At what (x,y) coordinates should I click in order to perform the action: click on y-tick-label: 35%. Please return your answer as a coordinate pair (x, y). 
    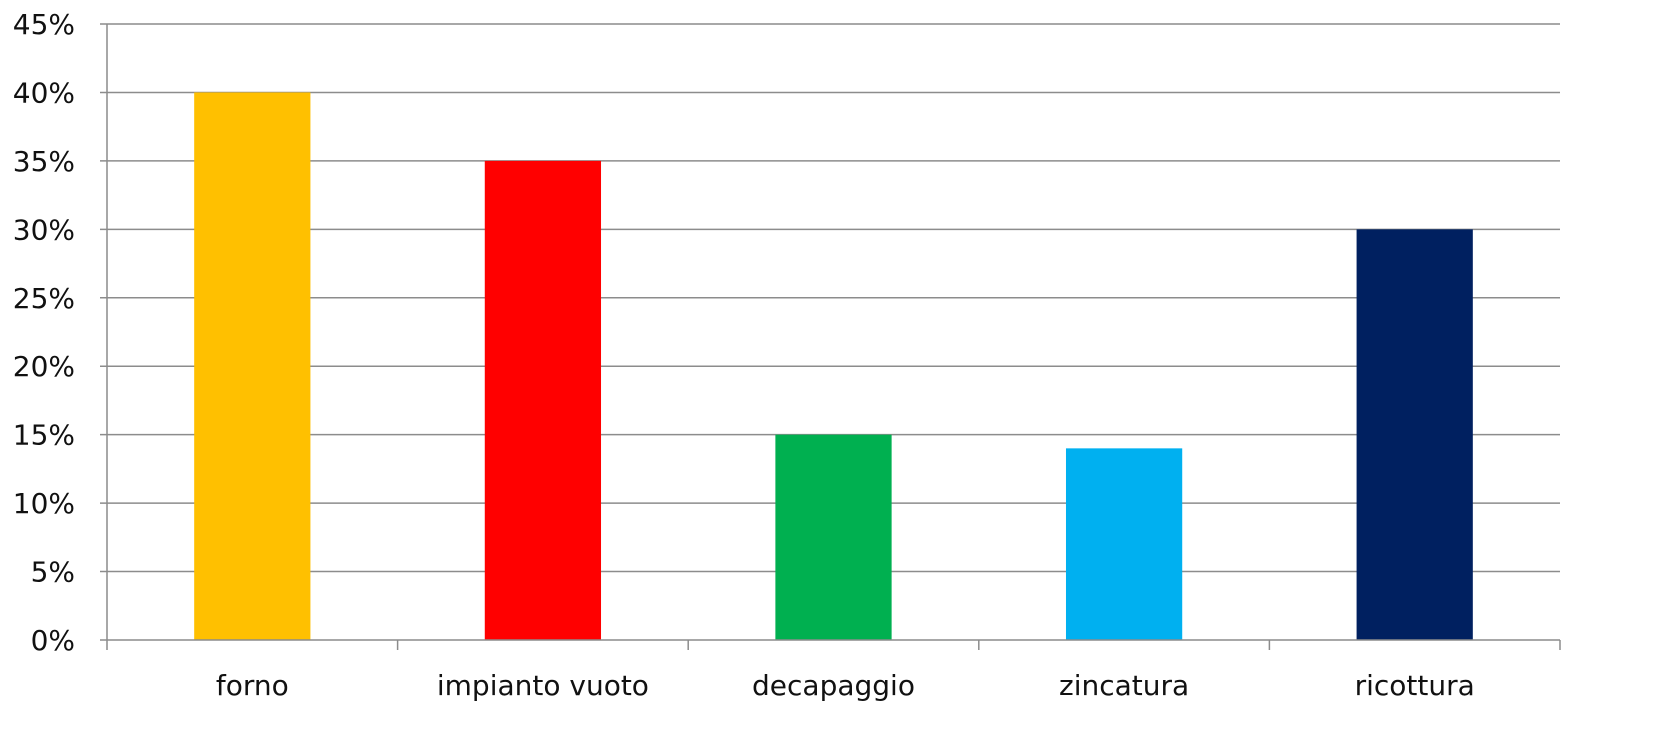
    Looking at the image, I should click on (44, 161).